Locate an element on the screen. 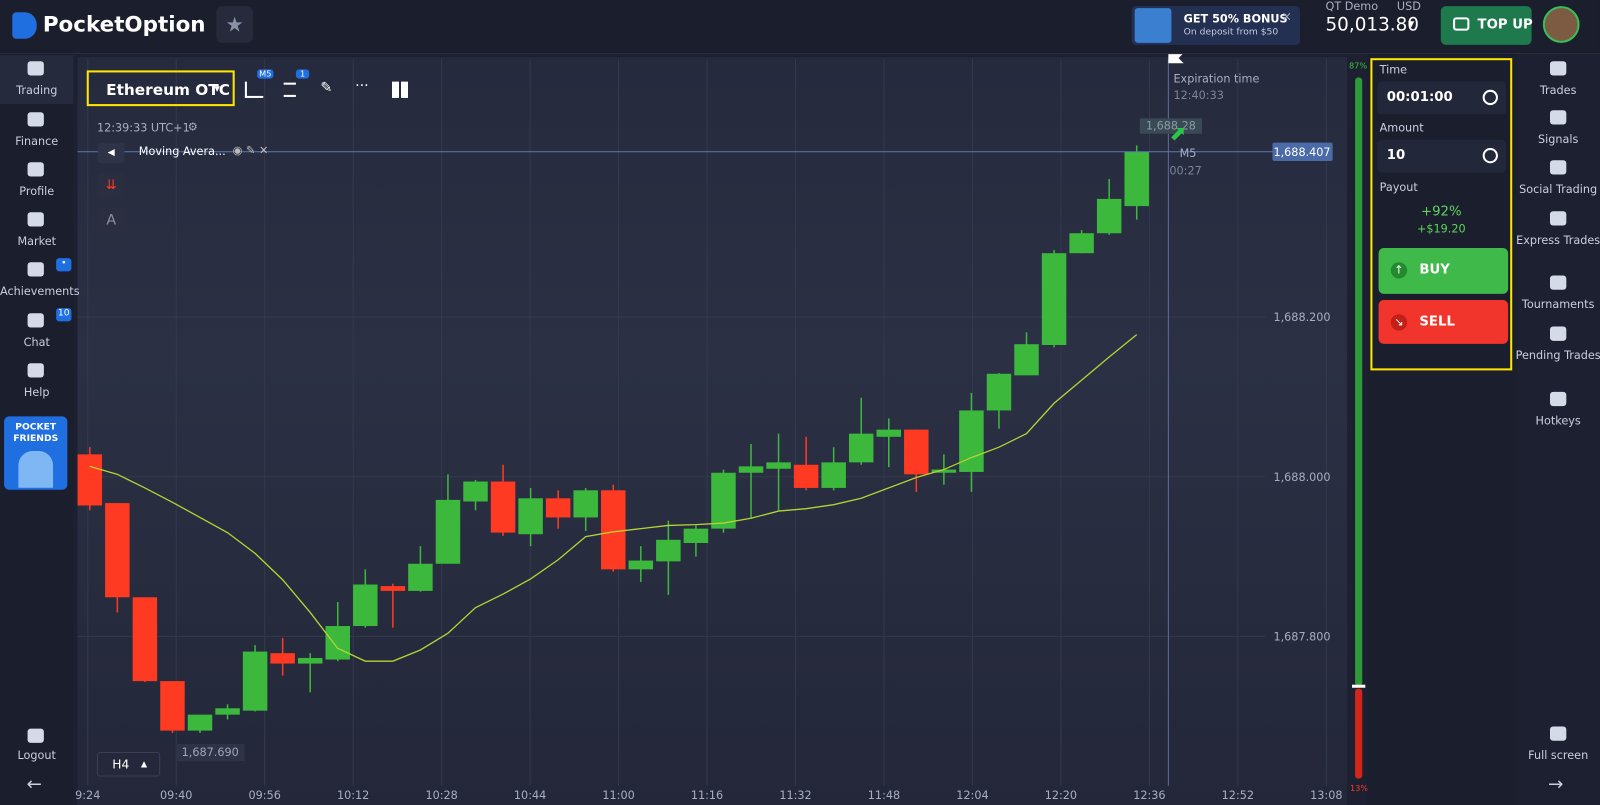 The width and height of the screenshot is (1600, 805). fullscreen-icon is located at coordinates (1558, 733).